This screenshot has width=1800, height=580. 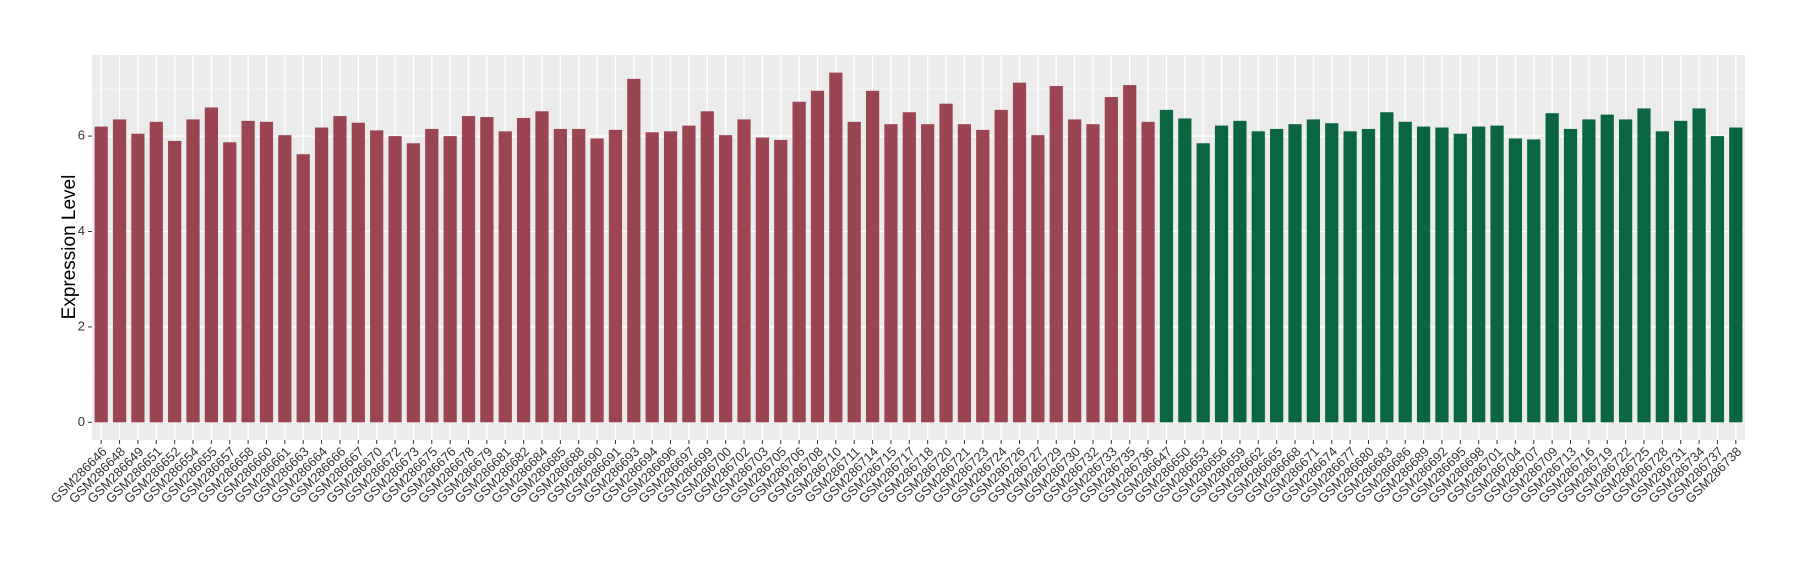 I want to click on y-tick-label: 0, so click(x=81, y=421).